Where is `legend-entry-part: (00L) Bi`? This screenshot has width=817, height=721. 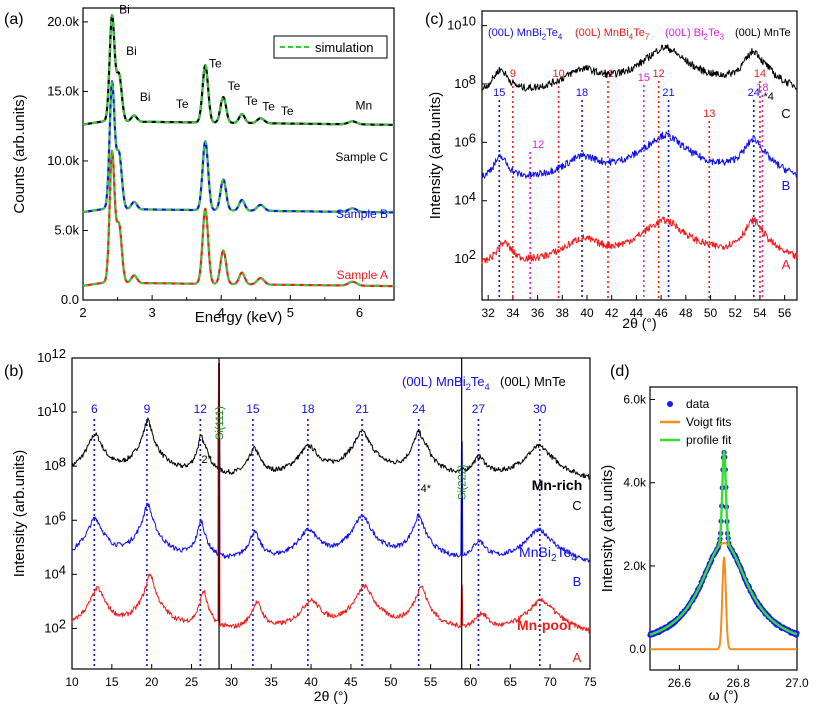 legend-entry-part: (00L) Bi is located at coordinates (684, 33).